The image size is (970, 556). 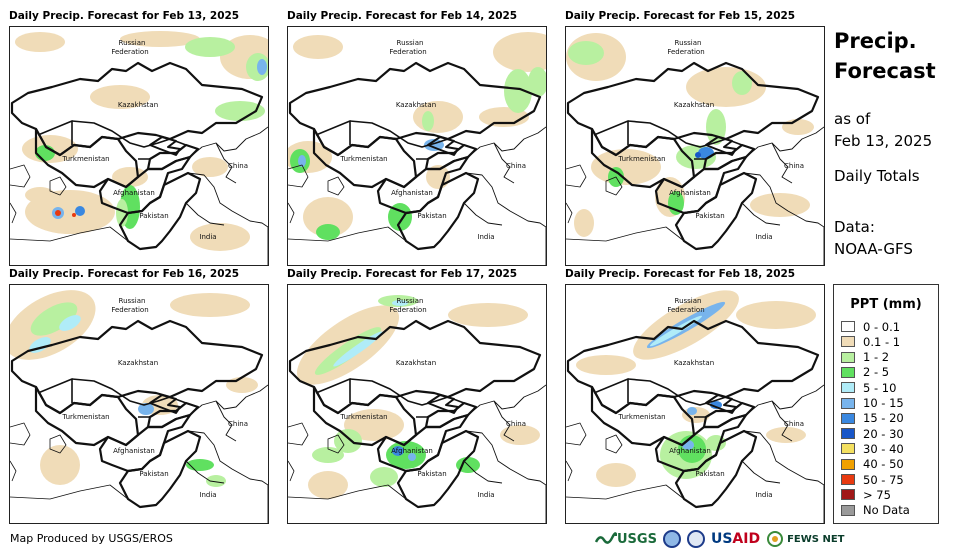 I want to click on legend-label: 5 - 10, so click(x=880, y=387).